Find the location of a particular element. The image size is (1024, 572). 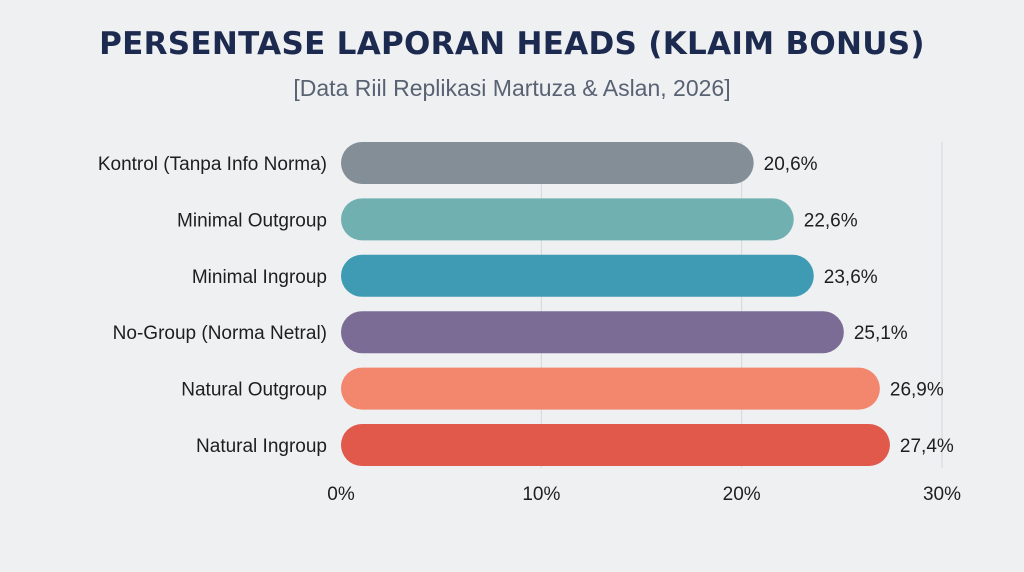

category-label: Kontrol (Tanpa Info Norma) is located at coordinates (212, 164).